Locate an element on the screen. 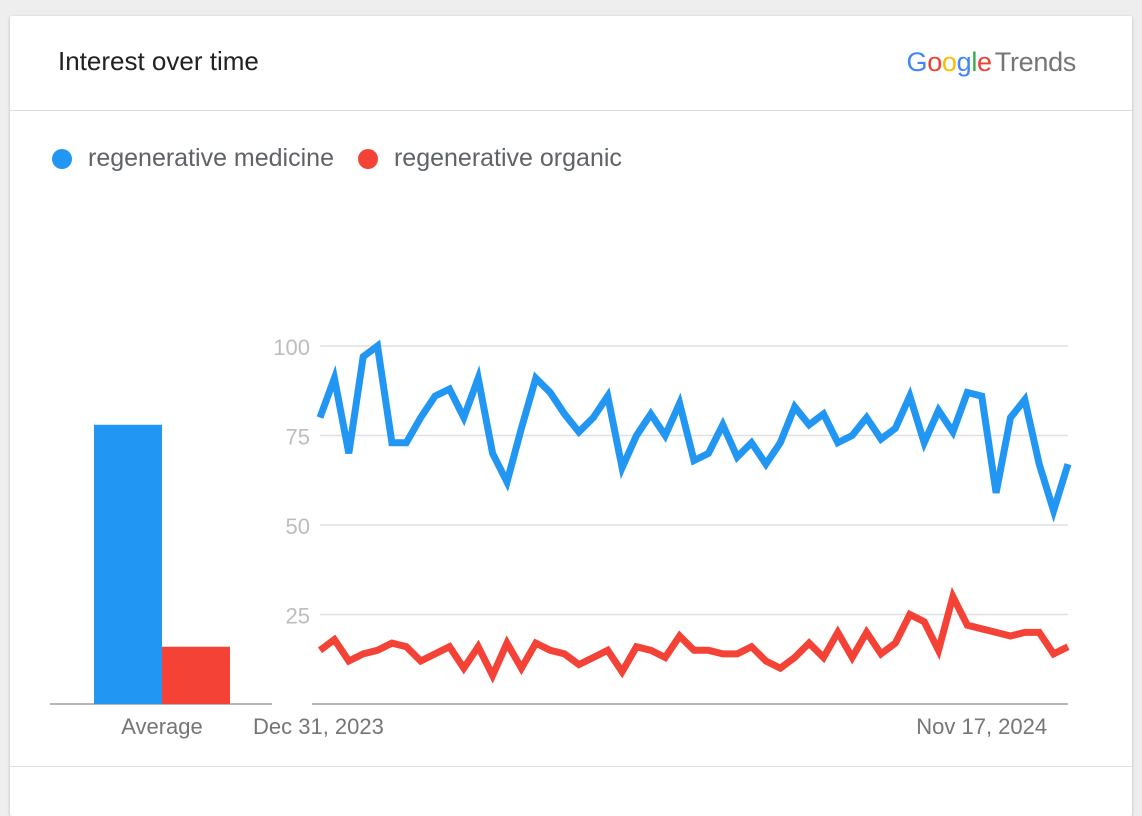 The height and width of the screenshot is (816, 1142). card-title: Interest over time is located at coordinates (158, 61).